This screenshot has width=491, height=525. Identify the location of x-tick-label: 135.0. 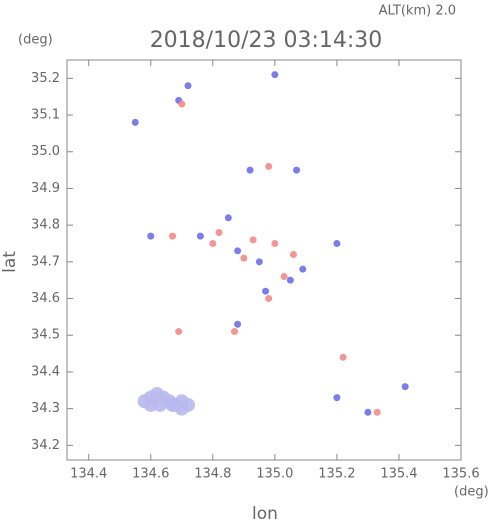
(274, 474).